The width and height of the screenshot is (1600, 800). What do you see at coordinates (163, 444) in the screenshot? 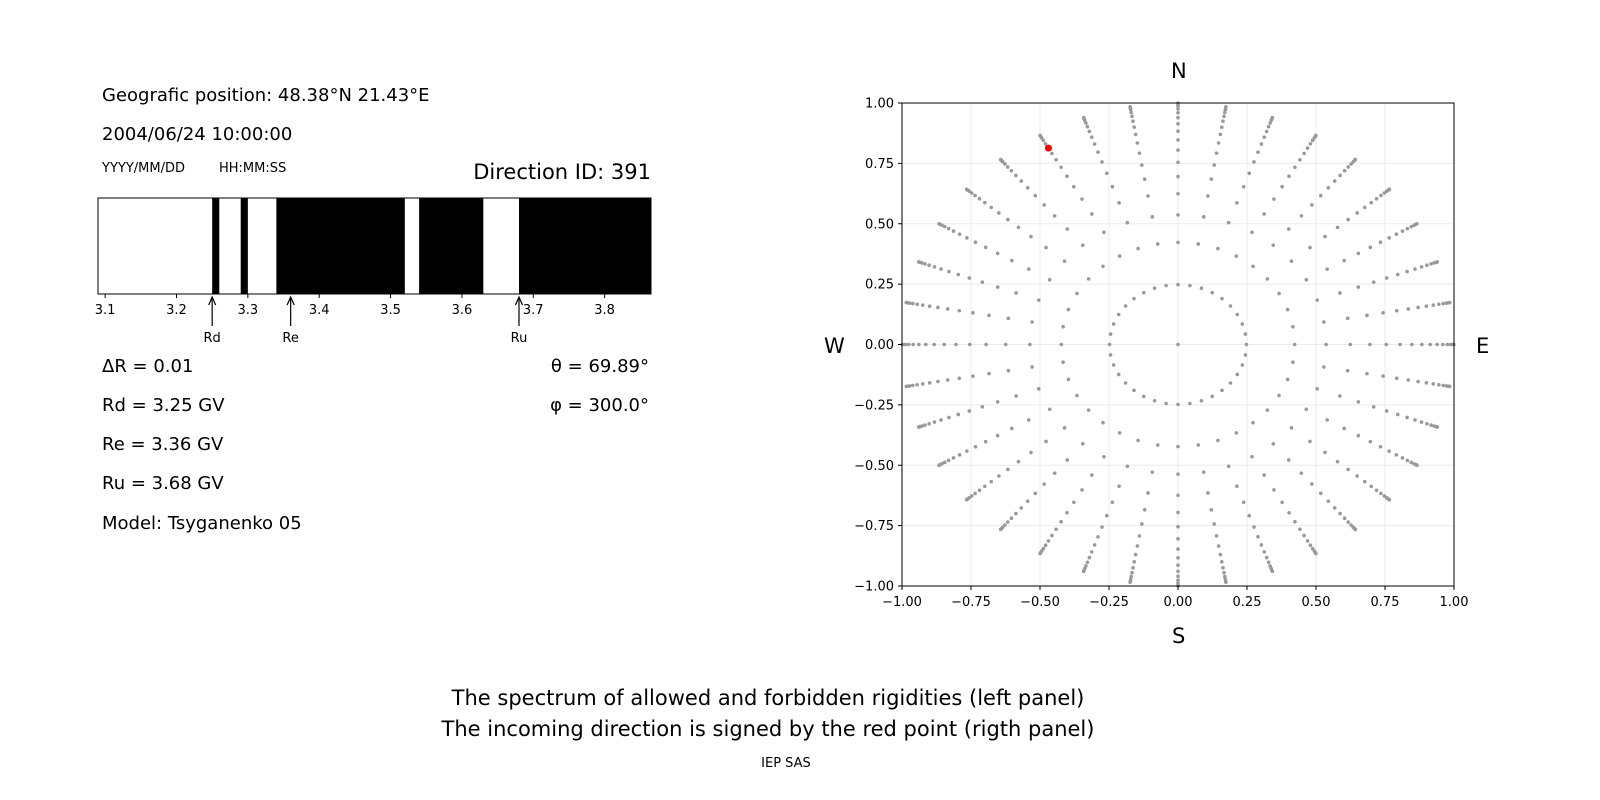
I see `re-value: Re = 3.36 GV` at bounding box center [163, 444].